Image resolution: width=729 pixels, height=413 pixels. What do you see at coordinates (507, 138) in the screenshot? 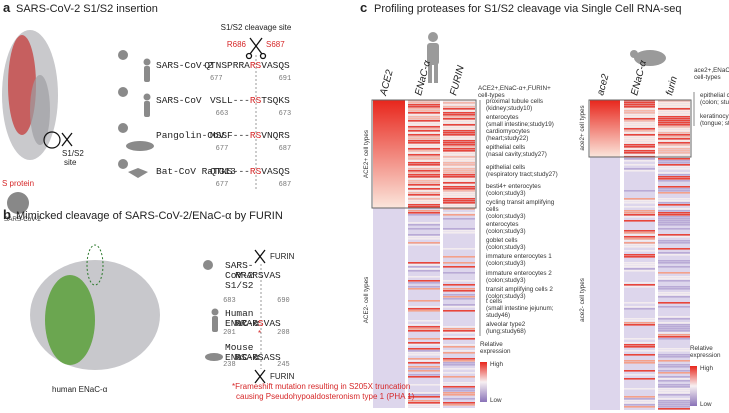
I see `cell-type: (heart;study22)` at bounding box center [507, 138].